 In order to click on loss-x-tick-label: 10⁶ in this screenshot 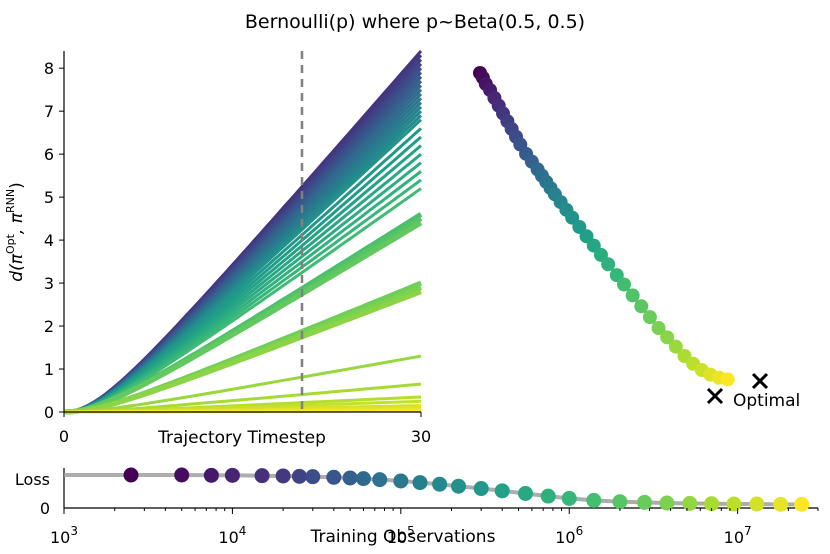, I will do `click(569, 535)`.